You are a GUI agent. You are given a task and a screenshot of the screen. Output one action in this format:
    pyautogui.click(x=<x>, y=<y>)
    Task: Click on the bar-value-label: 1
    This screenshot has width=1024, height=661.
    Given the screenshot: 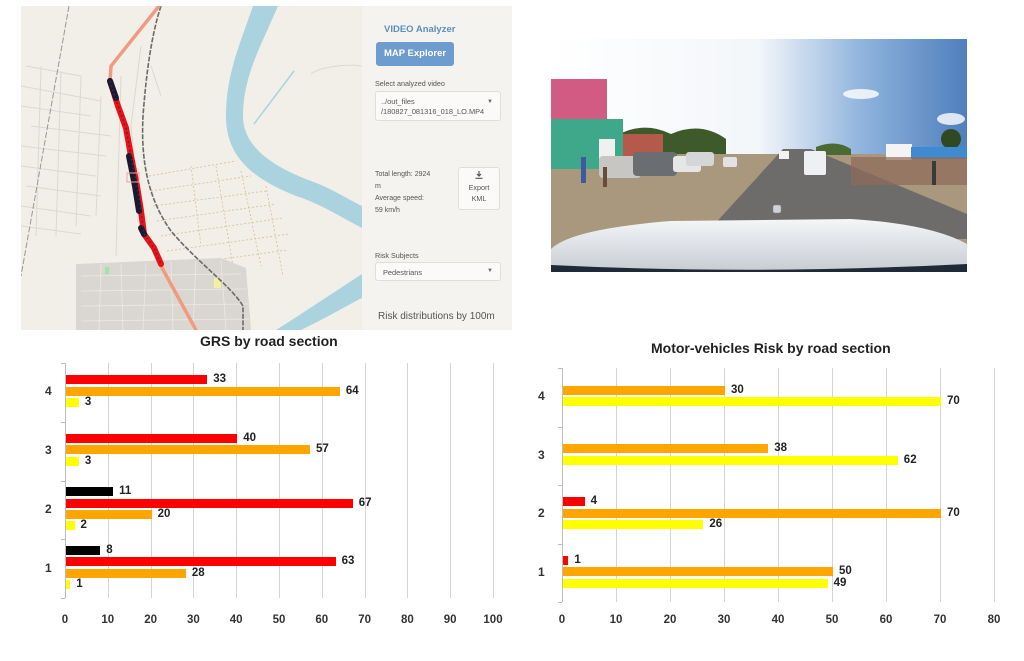 What is the action you would take?
    pyautogui.click(x=79, y=583)
    